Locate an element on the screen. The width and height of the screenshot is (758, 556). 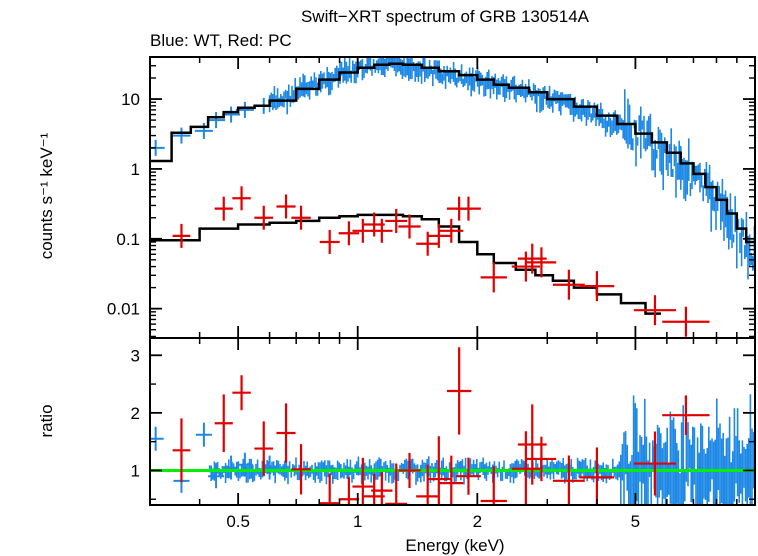
bottom-y-axis-label: ratio is located at coordinates (46, 420).